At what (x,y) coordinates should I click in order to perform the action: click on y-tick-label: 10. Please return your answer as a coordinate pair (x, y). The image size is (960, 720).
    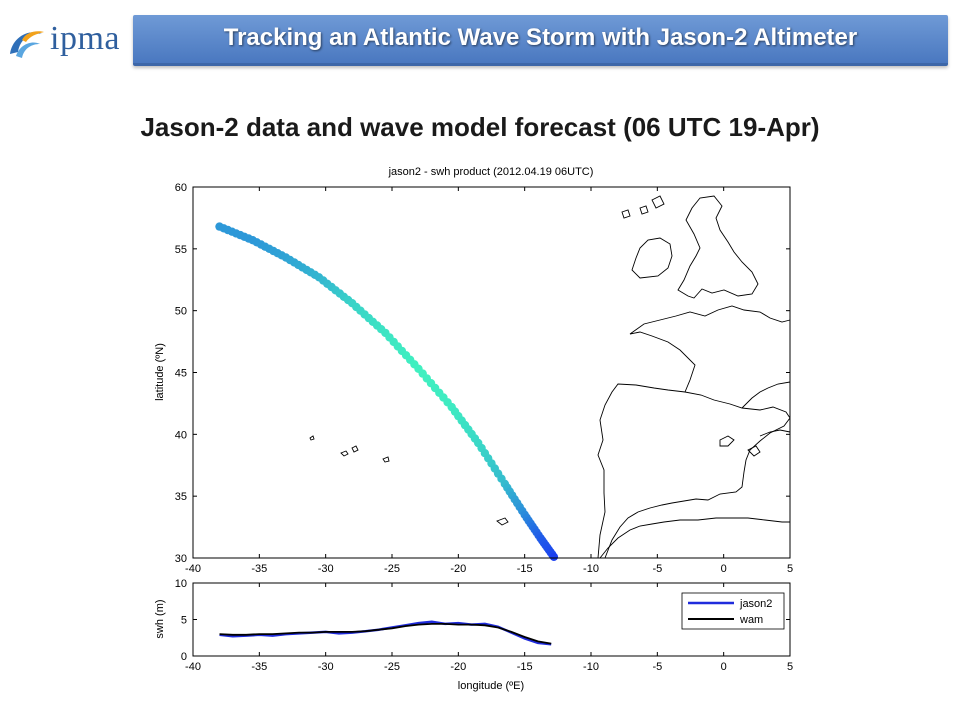
    Looking at the image, I should click on (181, 584).